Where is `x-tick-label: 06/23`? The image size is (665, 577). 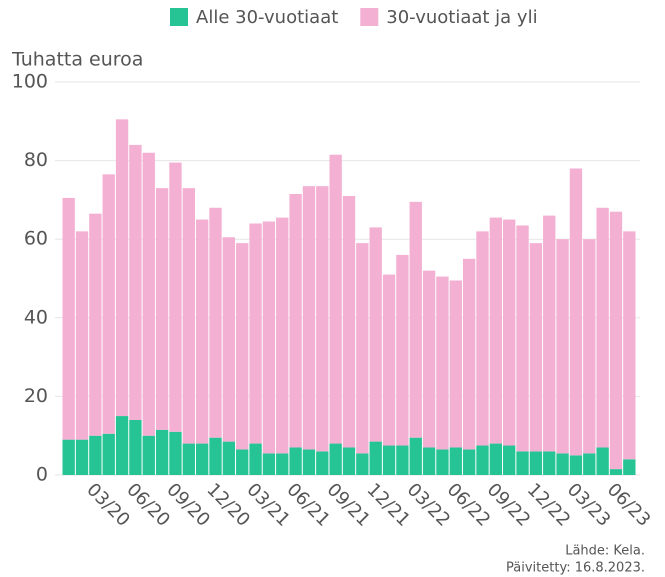 x-tick-label: 06/23 is located at coordinates (629, 505).